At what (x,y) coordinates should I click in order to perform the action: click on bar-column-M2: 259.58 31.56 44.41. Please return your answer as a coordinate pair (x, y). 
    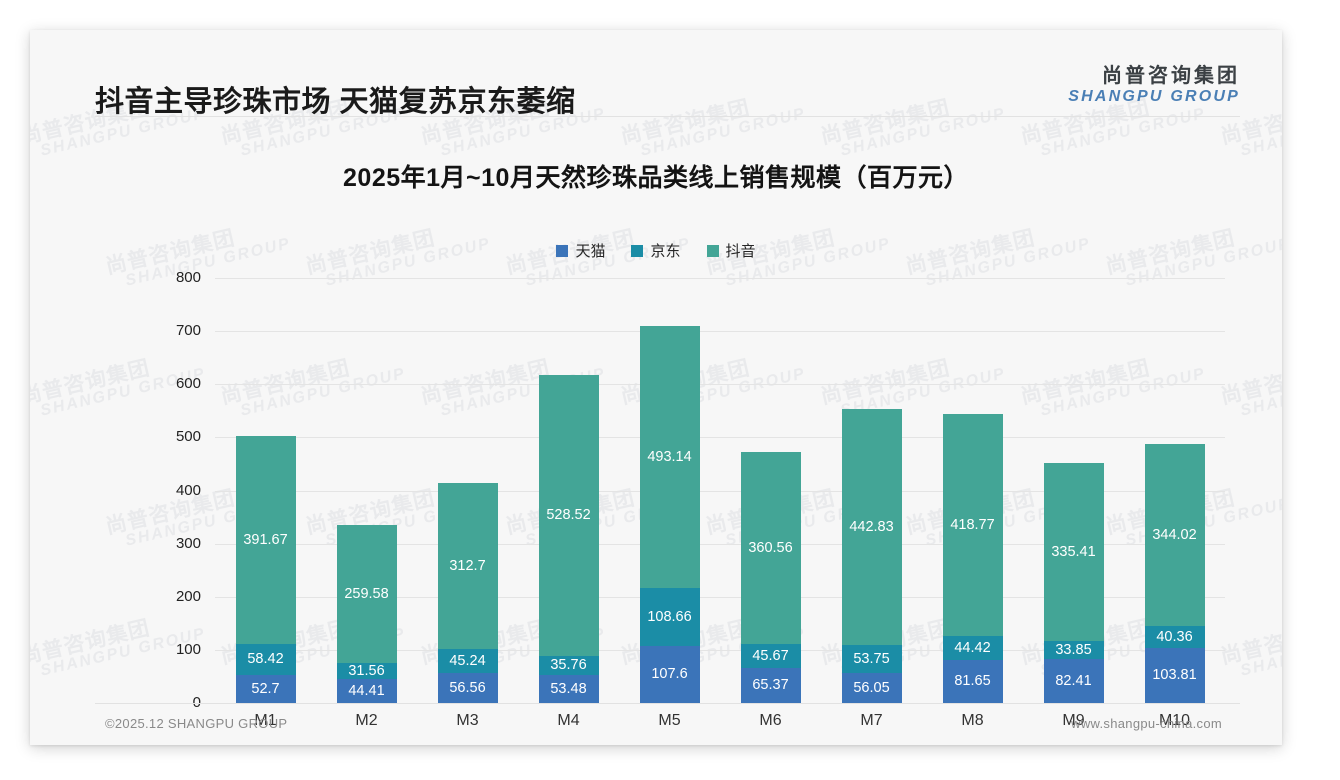
    Looking at the image, I should click on (366, 490).